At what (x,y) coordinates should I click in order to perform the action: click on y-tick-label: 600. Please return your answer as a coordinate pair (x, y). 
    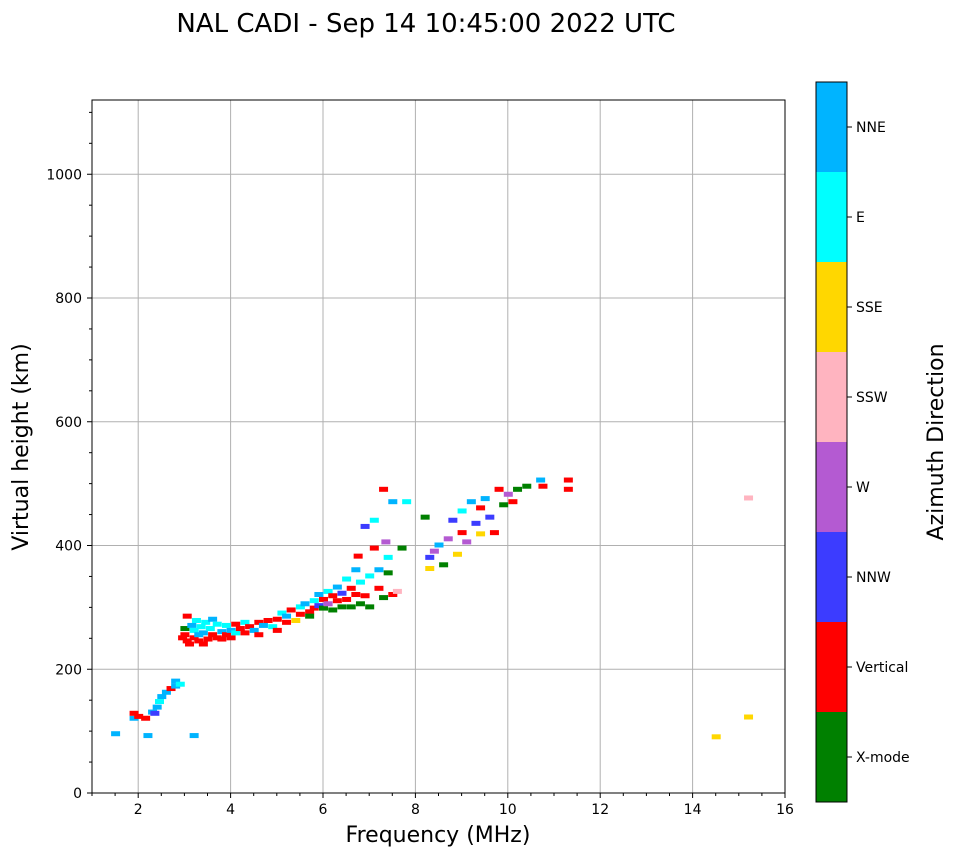
    Looking at the image, I should click on (68, 423).